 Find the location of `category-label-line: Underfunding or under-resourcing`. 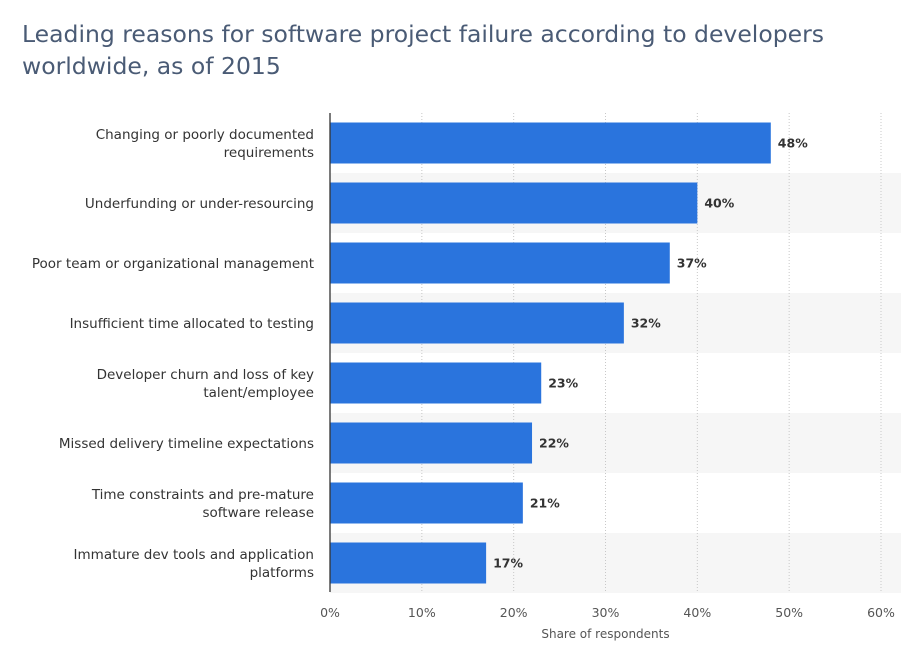

category-label-line: Underfunding or under-resourcing is located at coordinates (199, 204).